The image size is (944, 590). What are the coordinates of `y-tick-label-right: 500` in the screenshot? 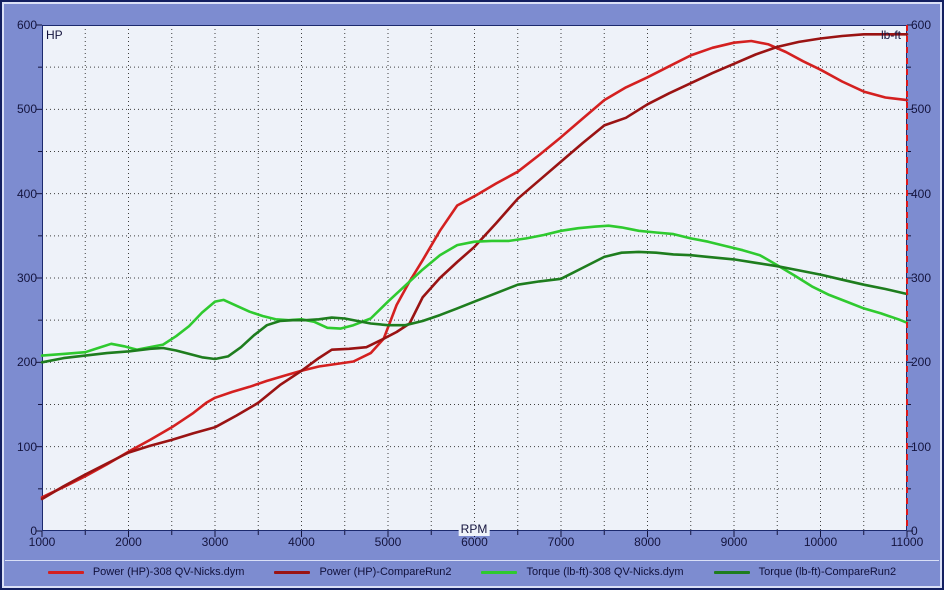 It's located at (921, 109).